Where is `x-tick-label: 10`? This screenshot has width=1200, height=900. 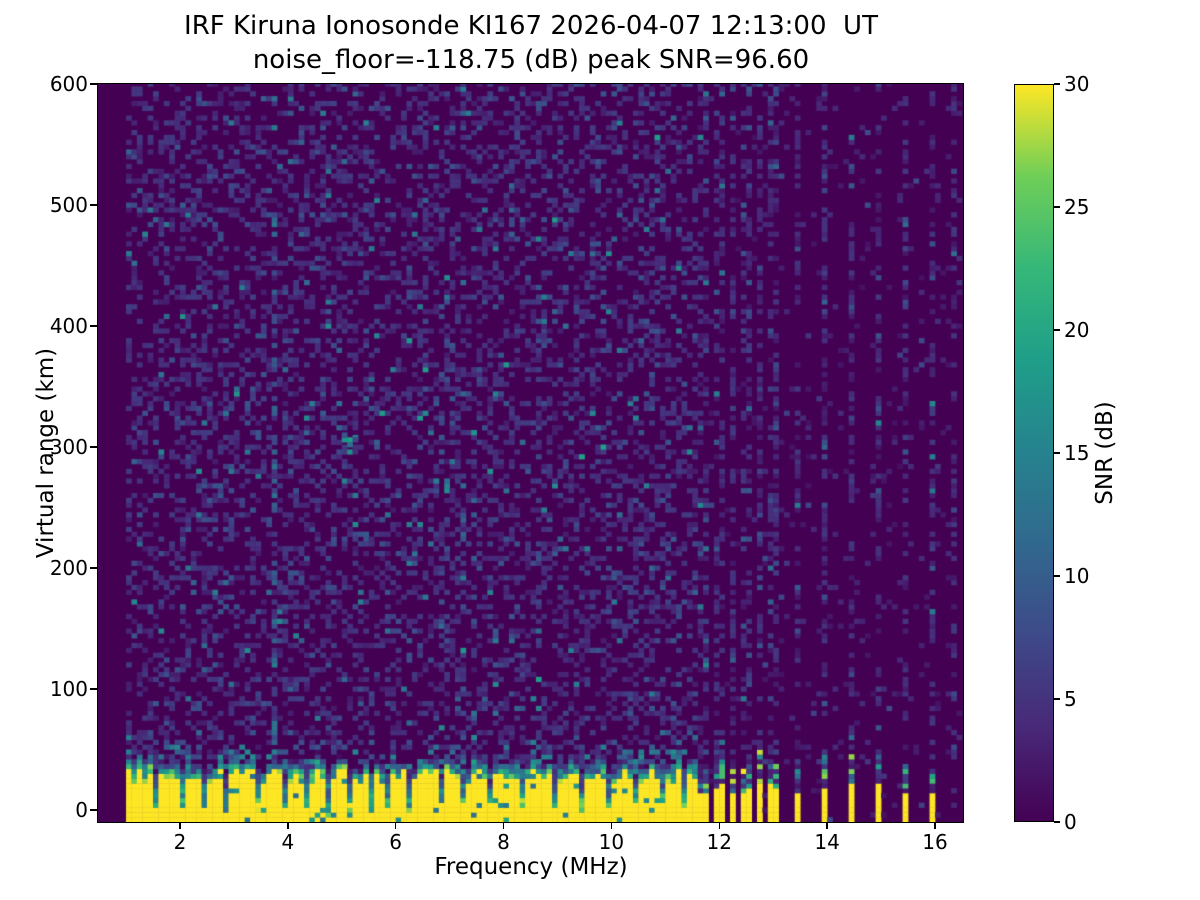
x-tick-label: 10 is located at coordinates (611, 842).